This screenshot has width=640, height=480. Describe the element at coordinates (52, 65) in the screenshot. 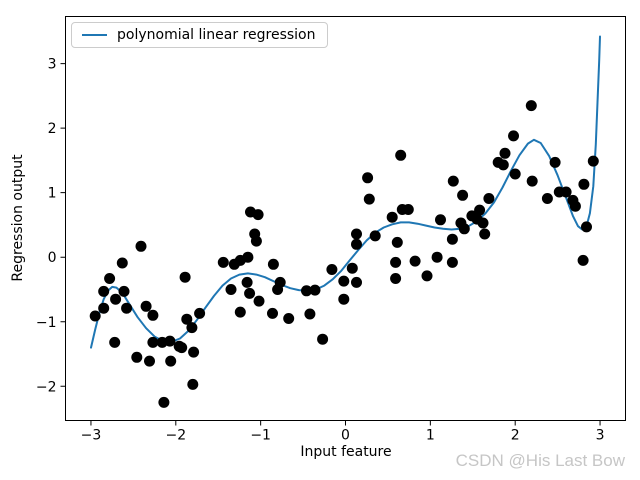

I see `y-tick-label: 3` at that location.